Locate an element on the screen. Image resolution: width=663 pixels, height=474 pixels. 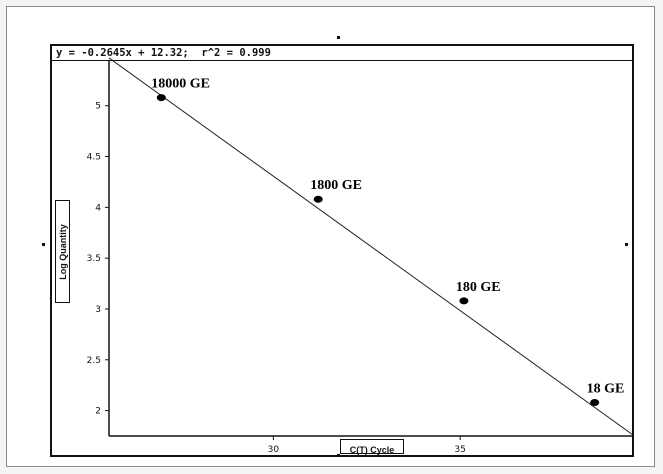
x-tick-label: 35 is located at coordinates (459, 450).